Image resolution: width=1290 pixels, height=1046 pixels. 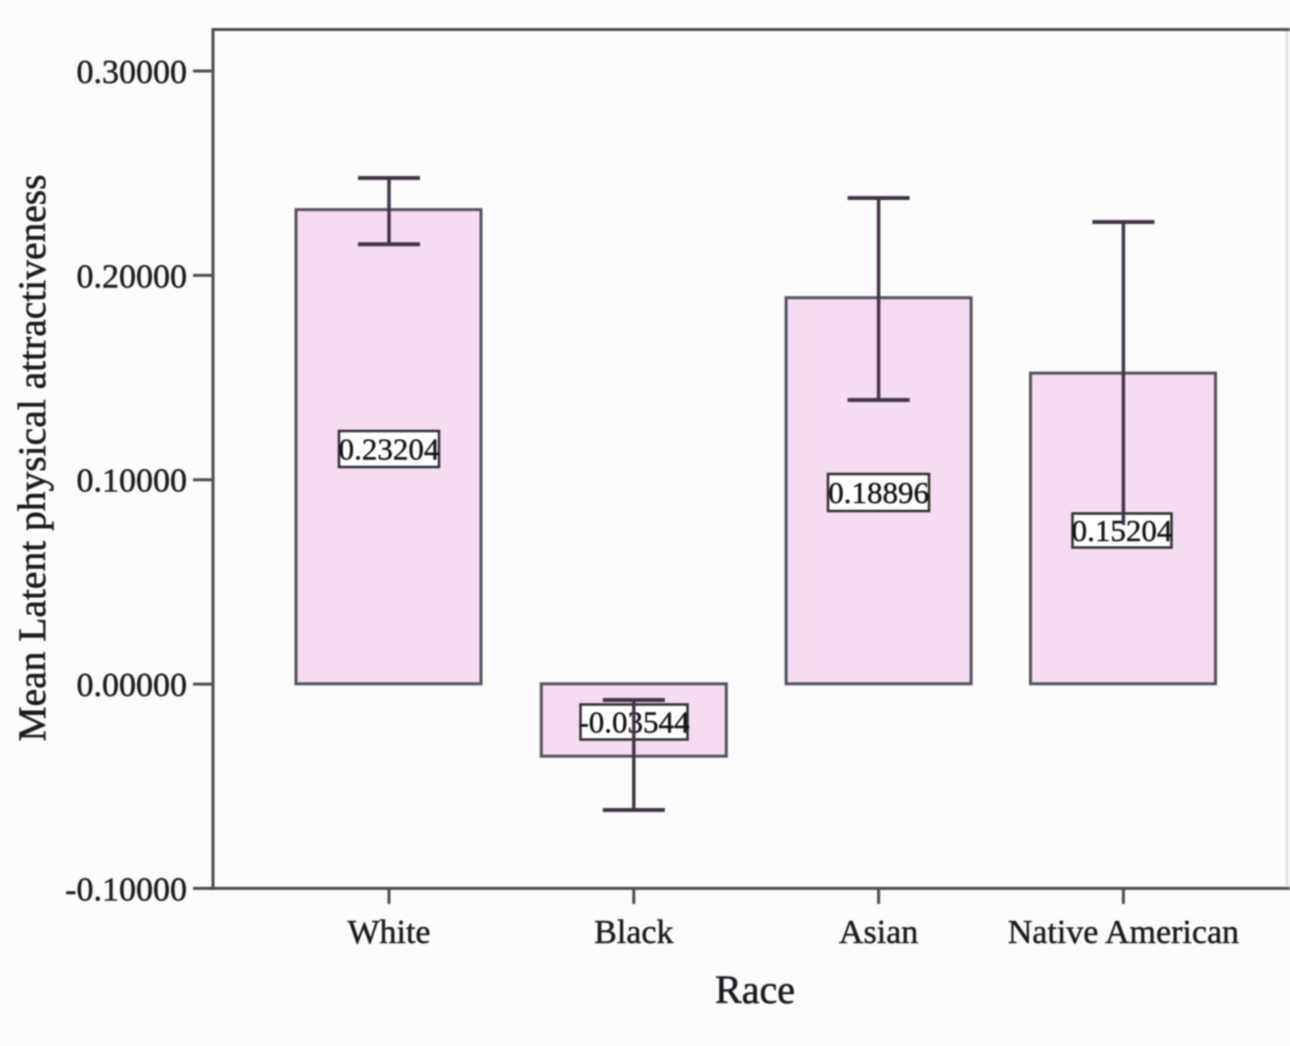 I want to click on svg-text: 0.15204, so click(x=1122, y=530).